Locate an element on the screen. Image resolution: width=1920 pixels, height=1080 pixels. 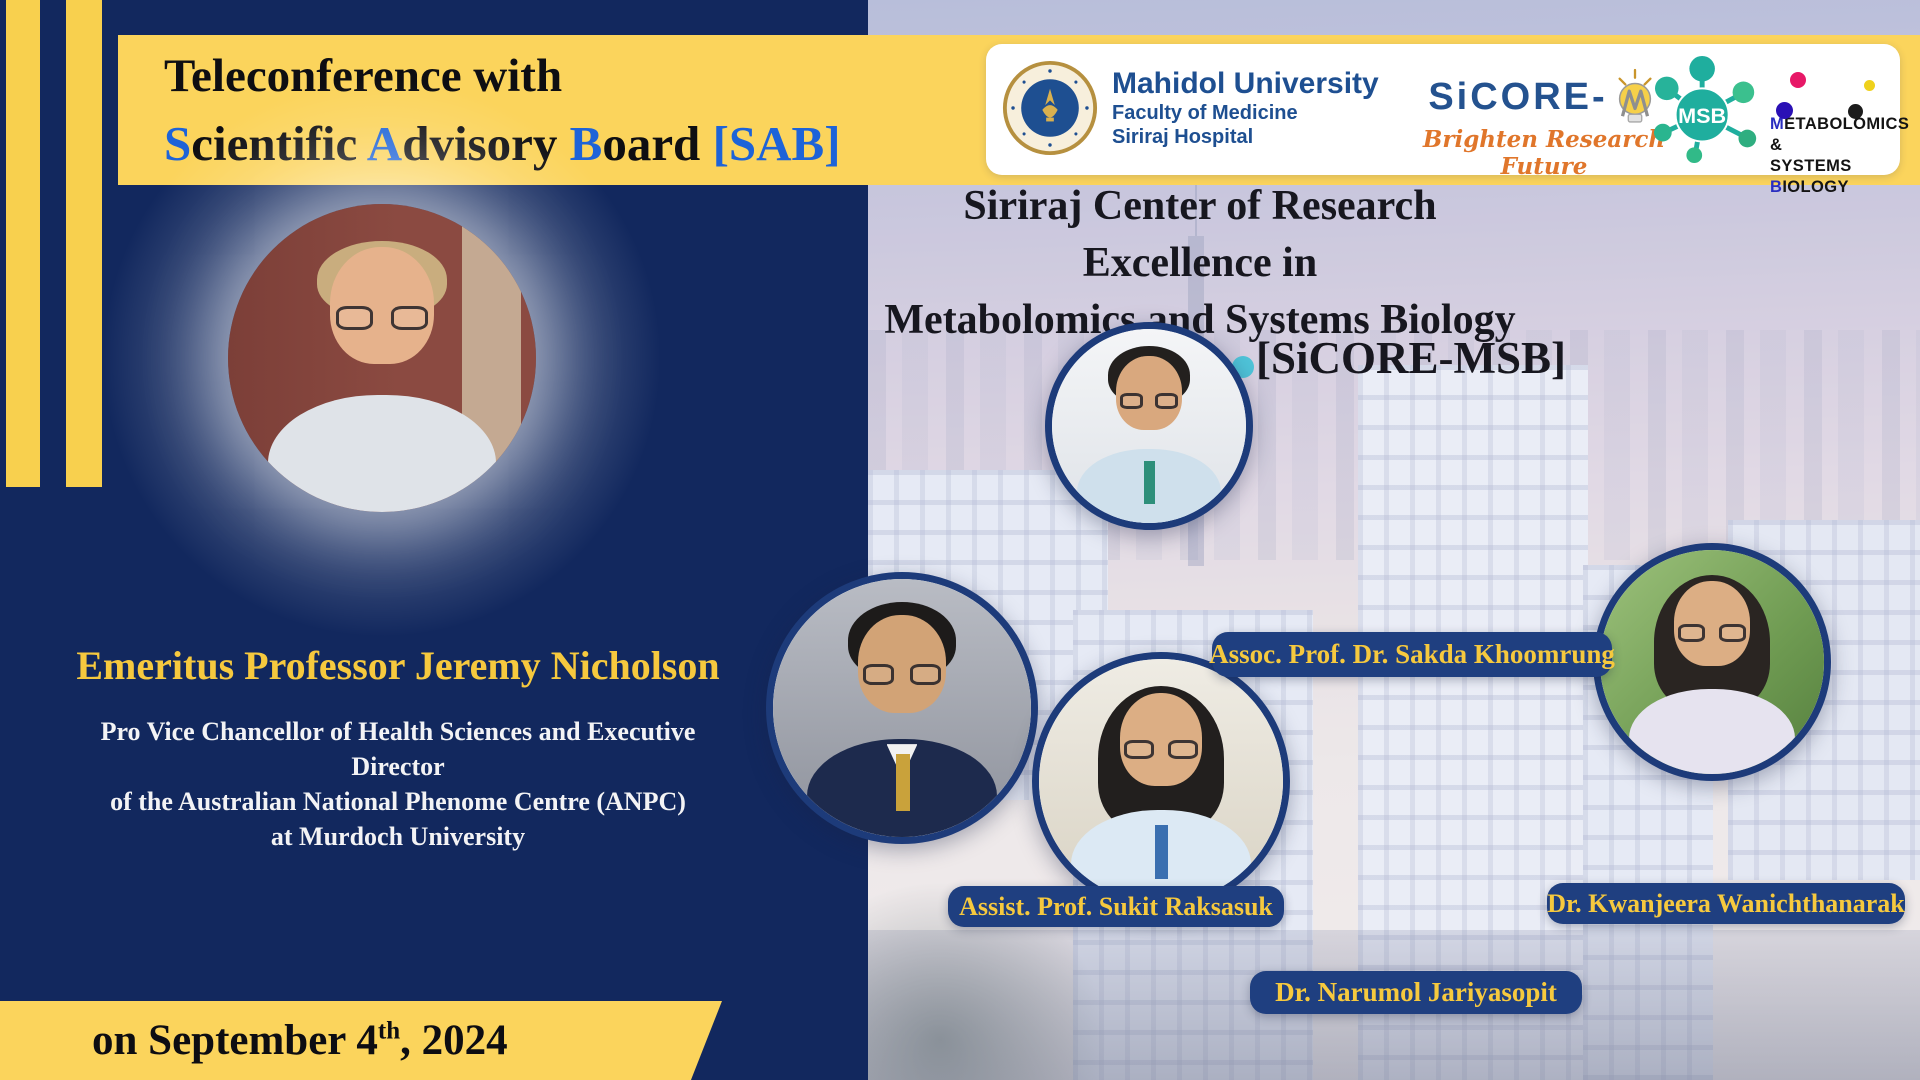
name-label-sukit: Assist. Prof. Sukit Raksasuk is located at coordinates (1116, 906).